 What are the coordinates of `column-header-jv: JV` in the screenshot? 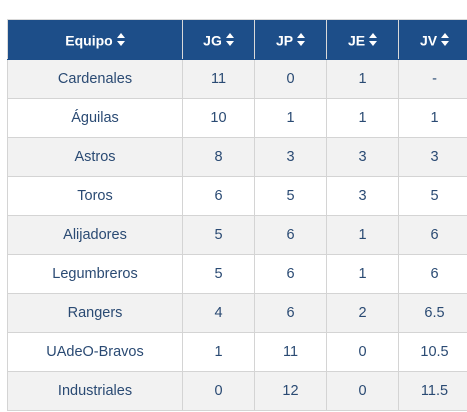 It's located at (432, 39).